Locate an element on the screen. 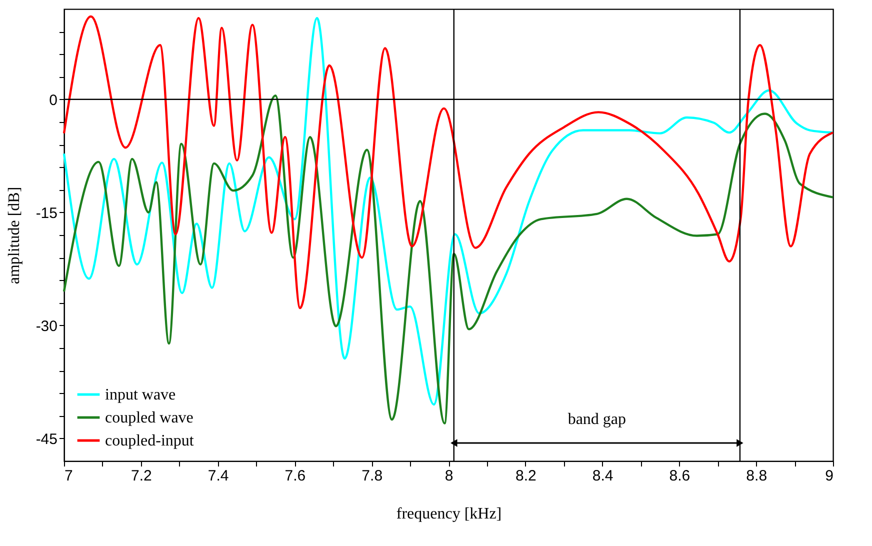 Image resolution: width=872 pixels, height=546 pixels. x-tick-label: 8.4 is located at coordinates (603, 476).